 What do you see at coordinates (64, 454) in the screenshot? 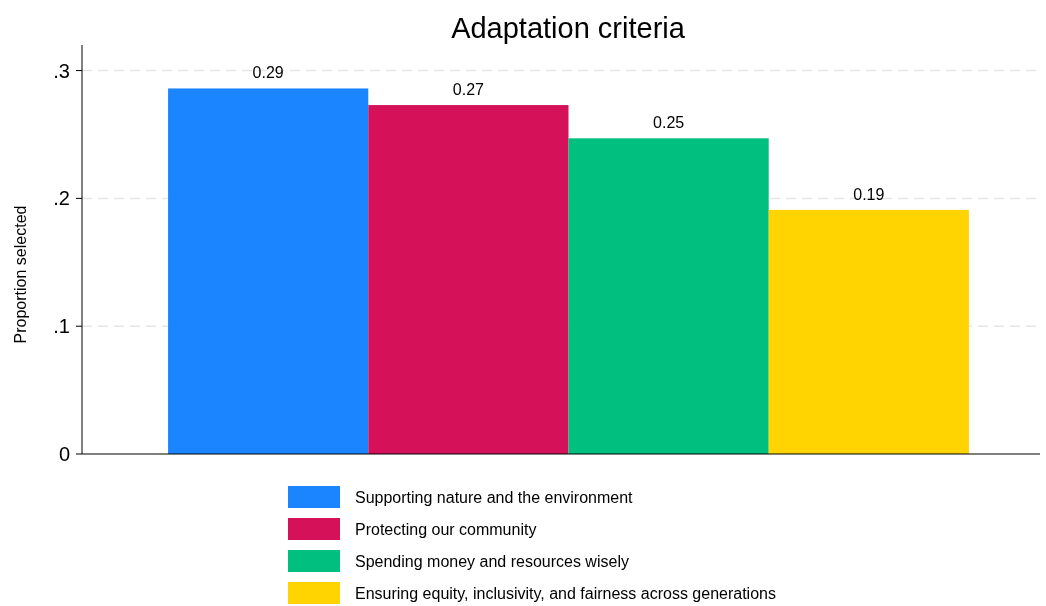
I see `y-tick-label: 0` at bounding box center [64, 454].